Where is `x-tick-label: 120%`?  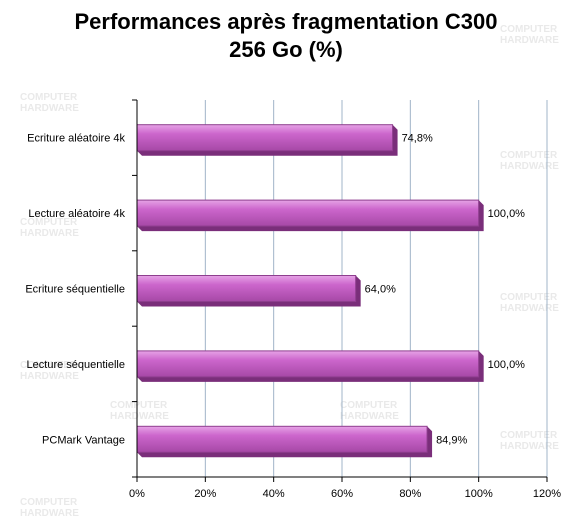 x-tick-label: 120% is located at coordinates (547, 494).